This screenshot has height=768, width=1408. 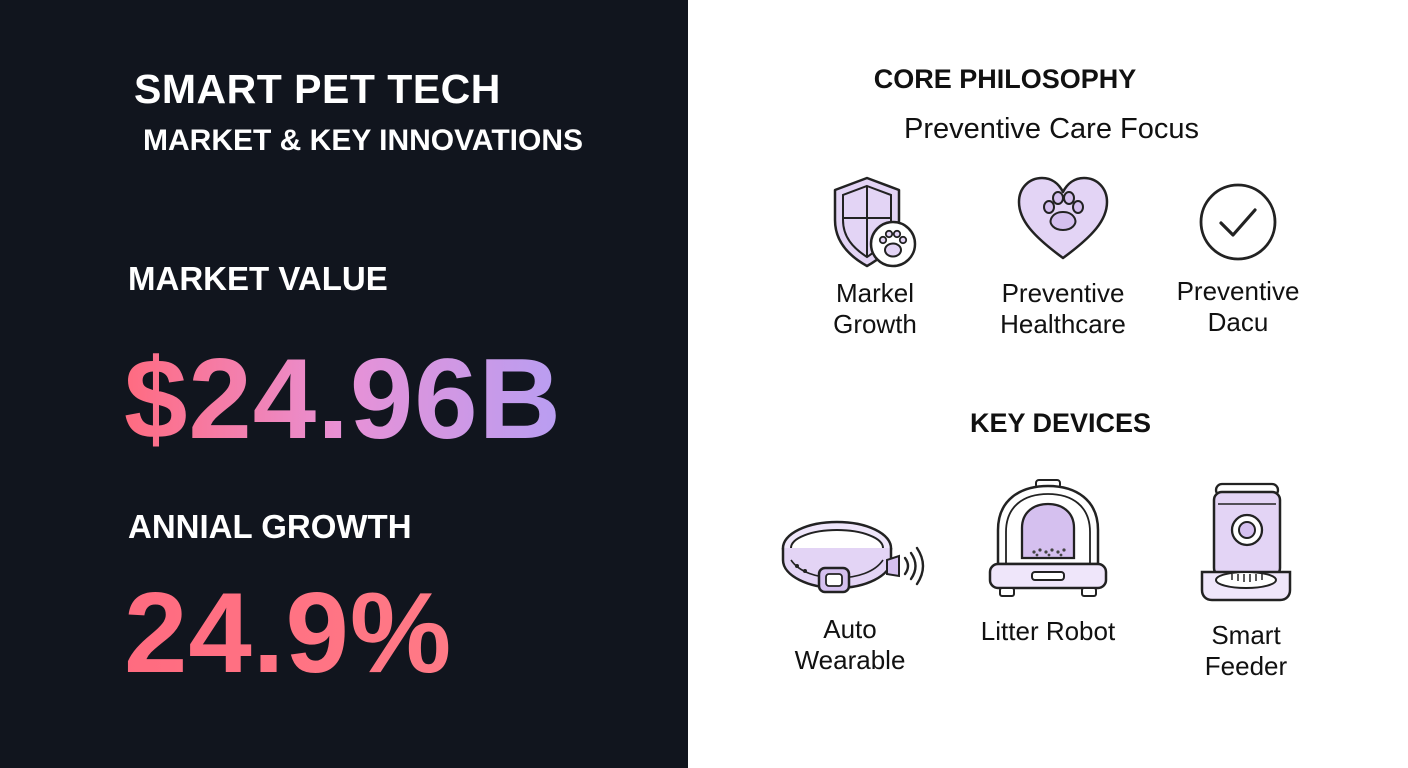 What do you see at coordinates (270, 526) in the screenshot?
I see `growth-label: ANNIAL GROWTH` at bounding box center [270, 526].